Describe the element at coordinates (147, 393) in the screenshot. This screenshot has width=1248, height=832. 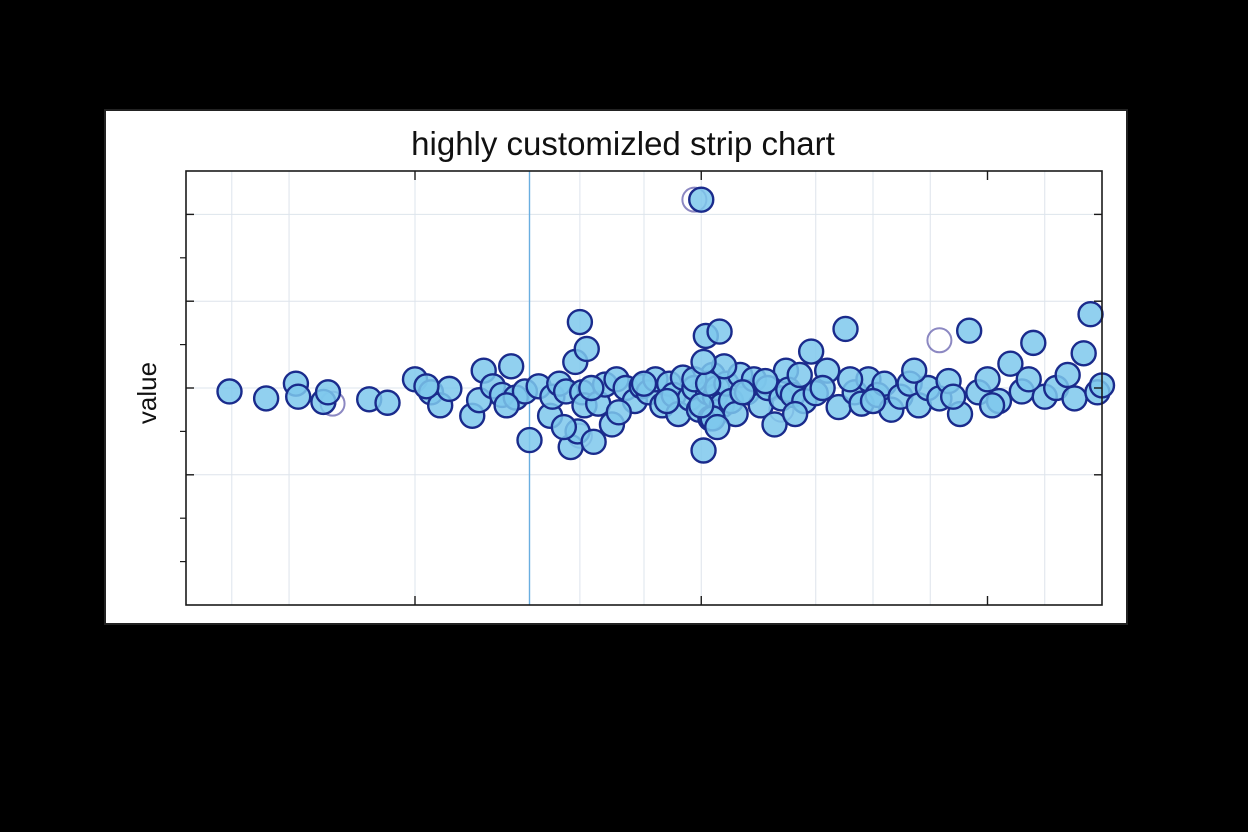
I see `y-axis-label: value` at that location.